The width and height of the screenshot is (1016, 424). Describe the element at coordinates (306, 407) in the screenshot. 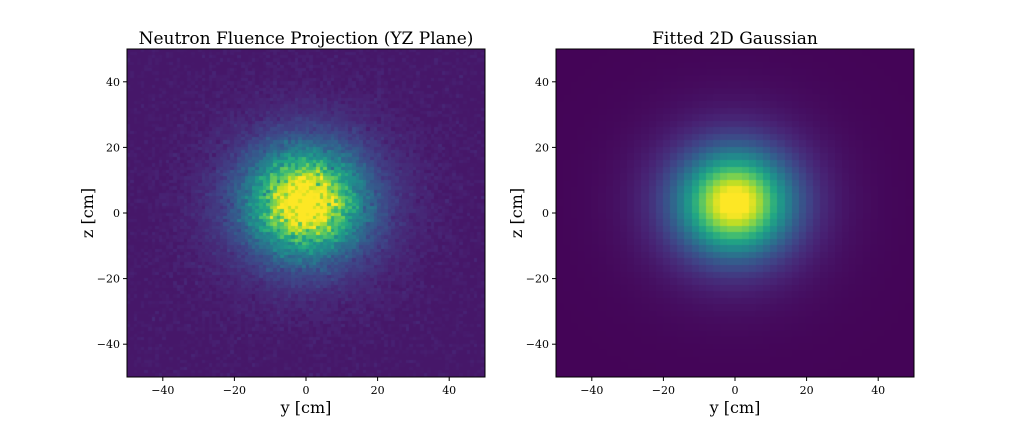

I see `x-axis-label-left: y [cm]` at that location.